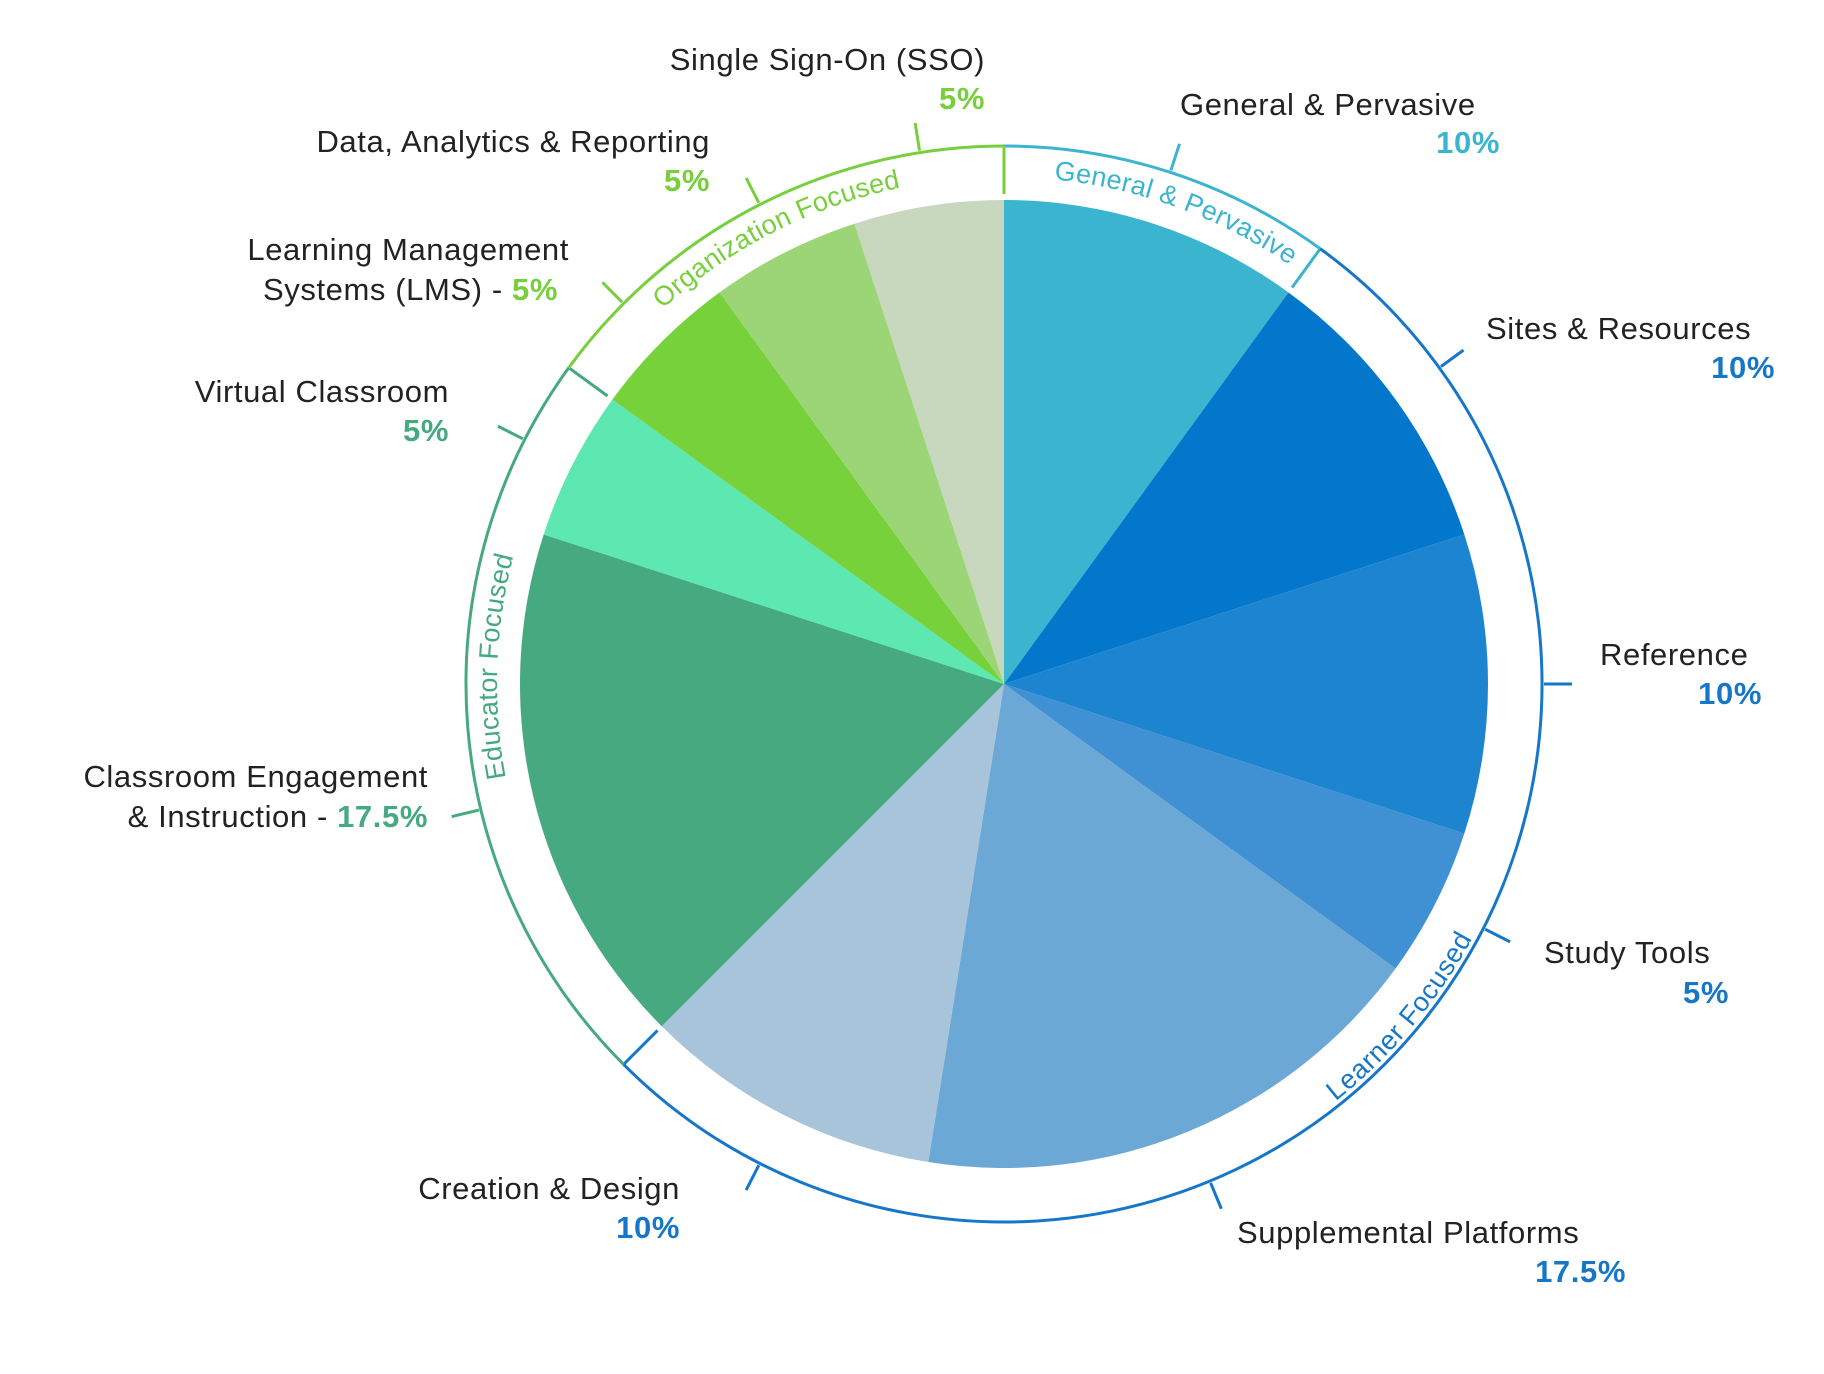  I want to click on slice-value-single-sign-on-sso: 5%, so click(962, 98).